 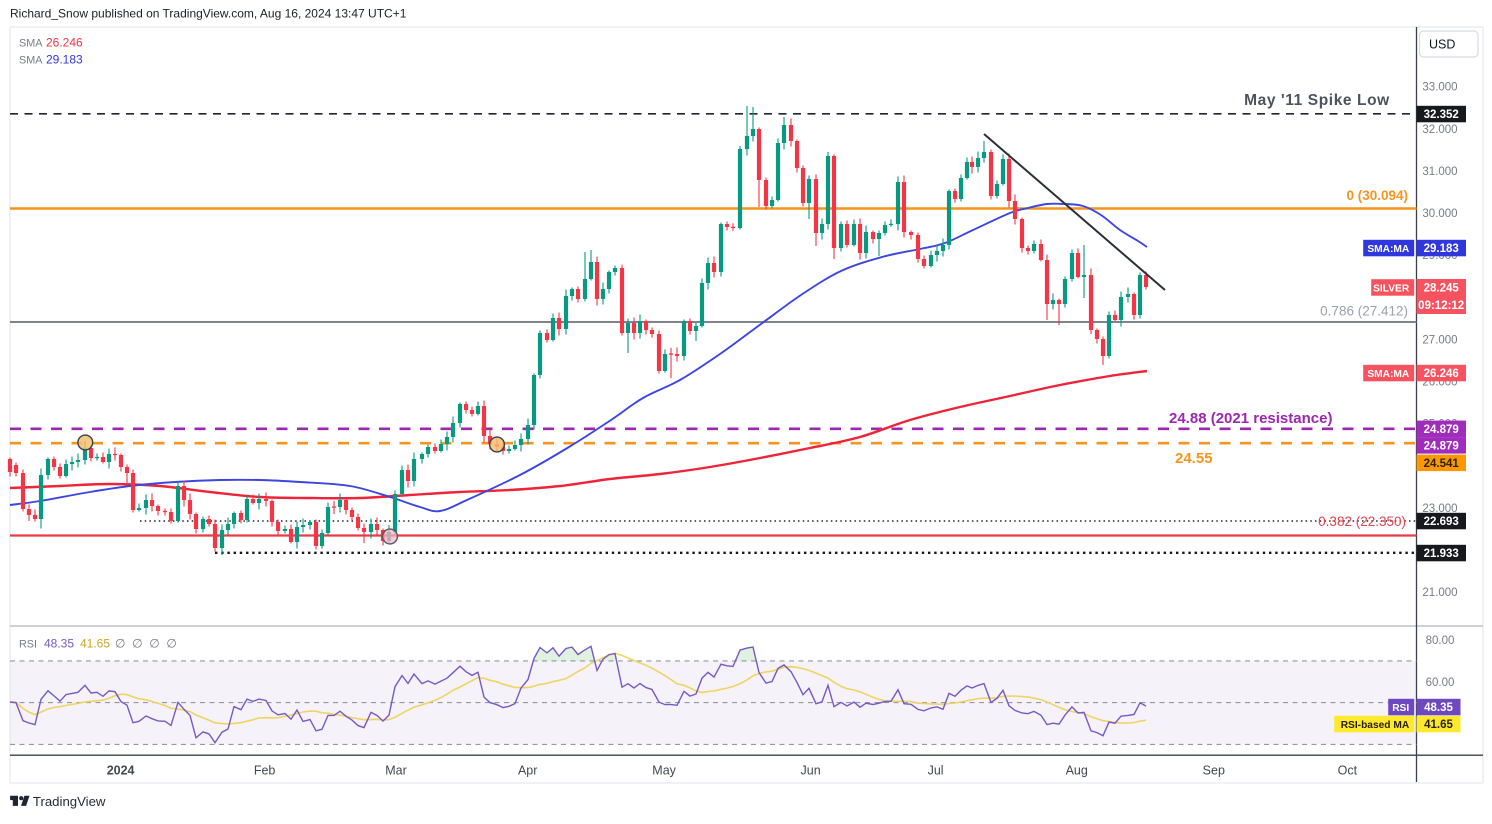 I want to click on svg-text: Mar, so click(x=396, y=771).